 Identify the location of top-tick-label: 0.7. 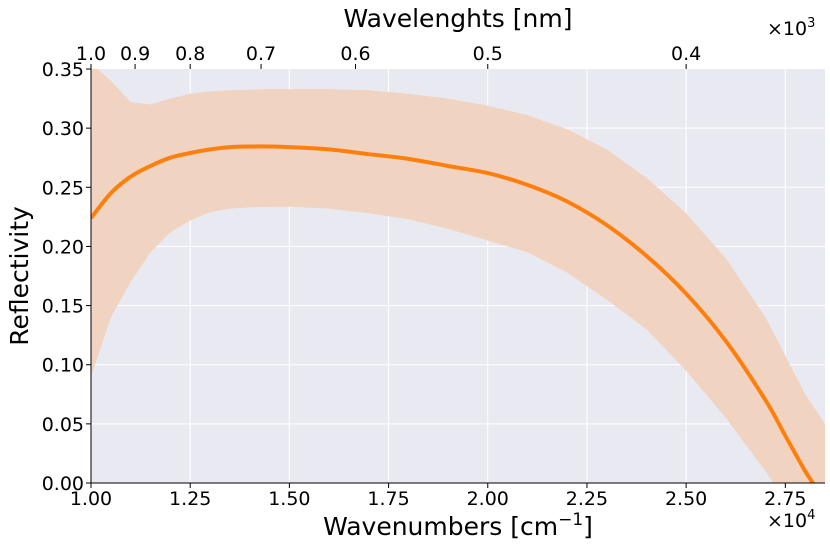
(261, 54).